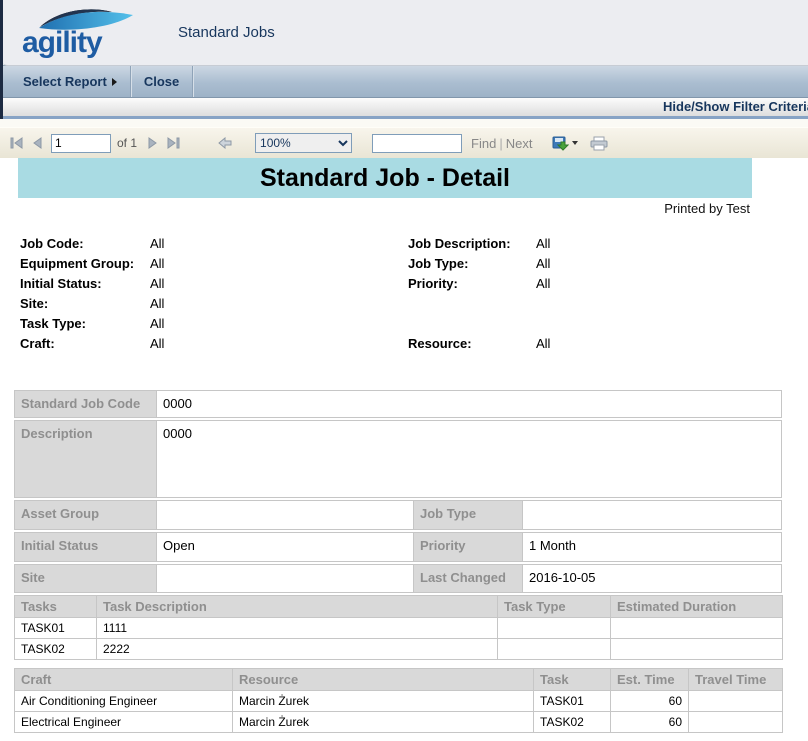 This screenshot has height=741, width=808. Describe the element at coordinates (652, 578) in the screenshot. I see `field-value: 2016-10-05` at that location.